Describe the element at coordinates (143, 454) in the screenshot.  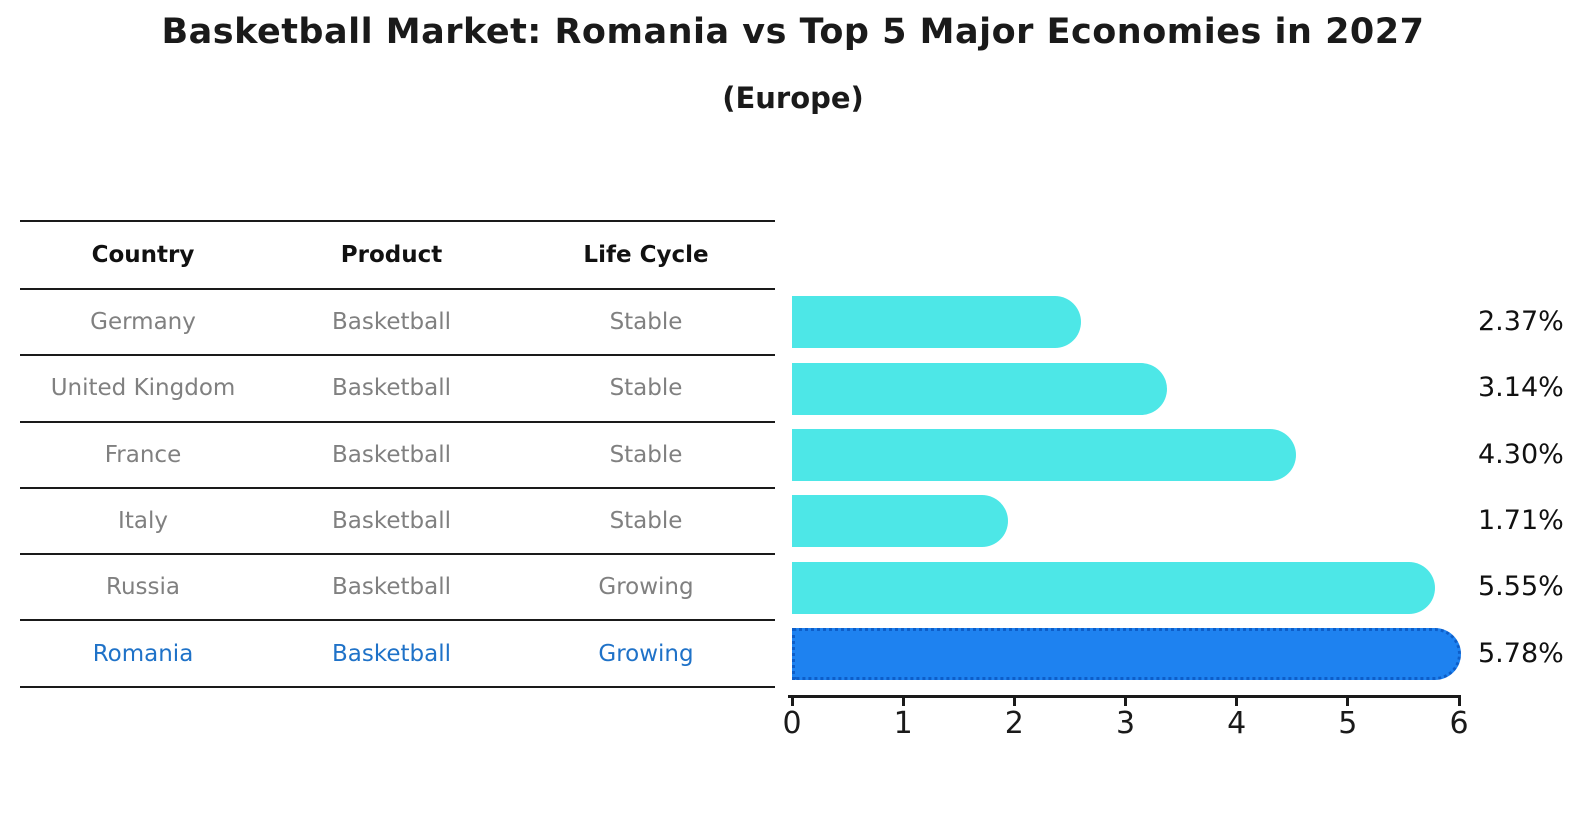
I see `cell-country: France` at that location.